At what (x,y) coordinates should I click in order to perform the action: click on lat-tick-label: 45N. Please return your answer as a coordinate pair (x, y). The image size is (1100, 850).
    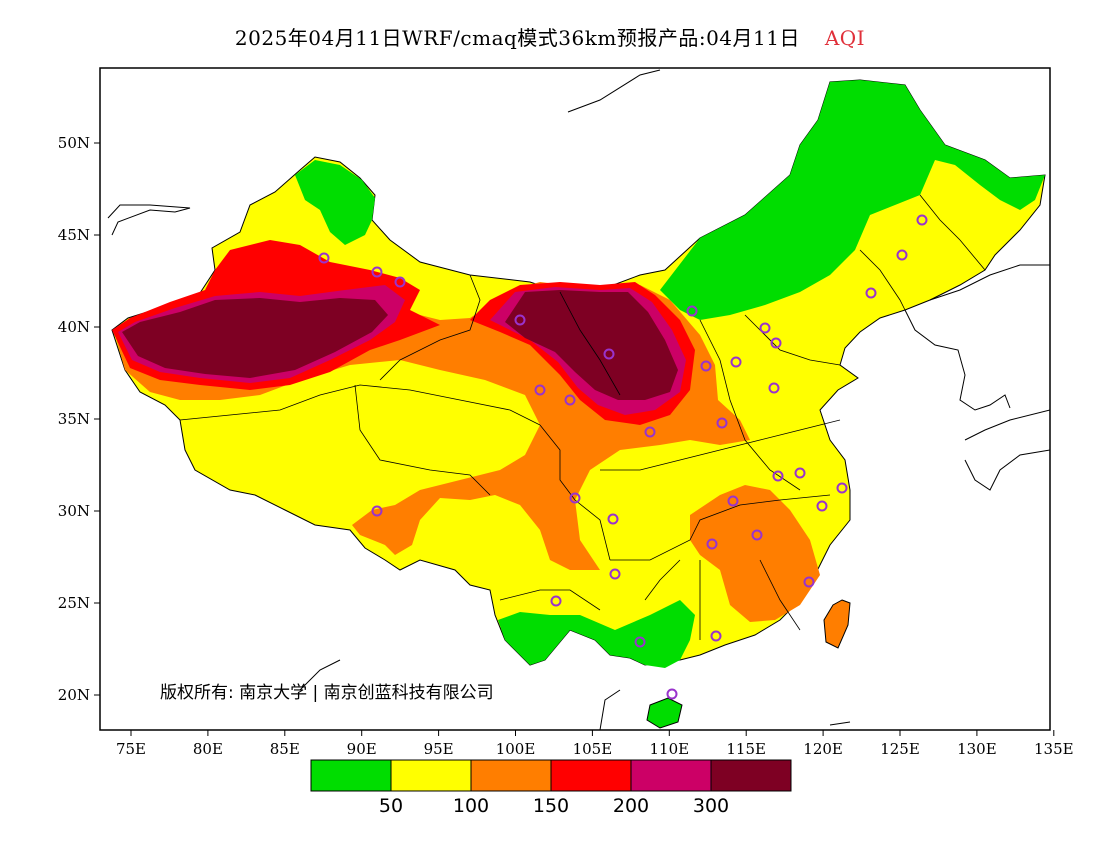
    Looking at the image, I should click on (74, 235).